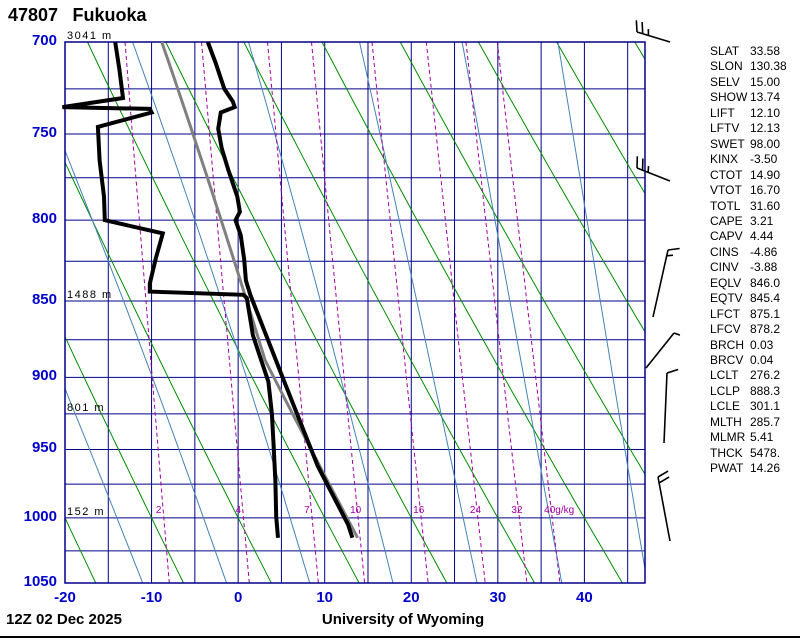 Image resolution: width=800 pixels, height=640 pixels. Describe the element at coordinates (755, 113) in the screenshot. I see `stats-row: LIFT 12.10` at that location.